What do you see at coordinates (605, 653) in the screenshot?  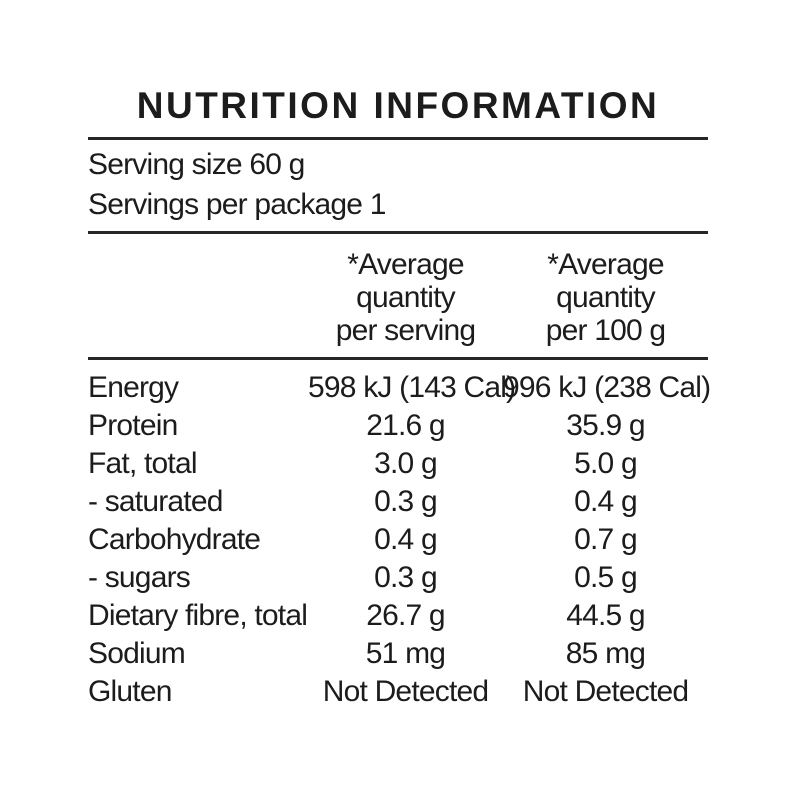 I see `value-per-100g: 85 mg` at bounding box center [605, 653].